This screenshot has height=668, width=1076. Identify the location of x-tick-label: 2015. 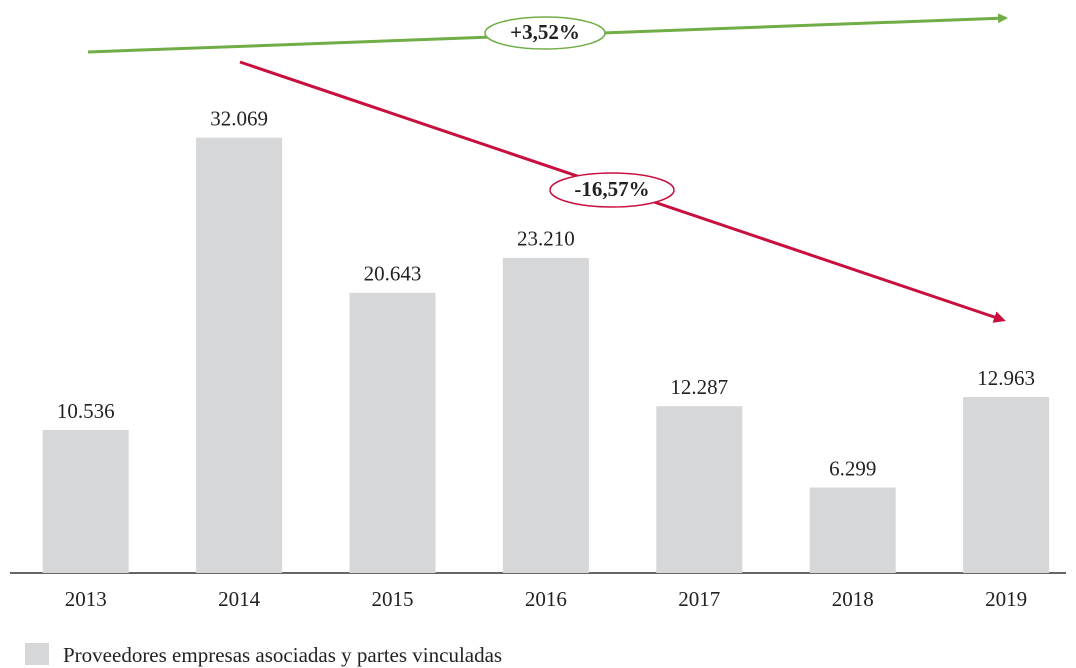
(393, 599).